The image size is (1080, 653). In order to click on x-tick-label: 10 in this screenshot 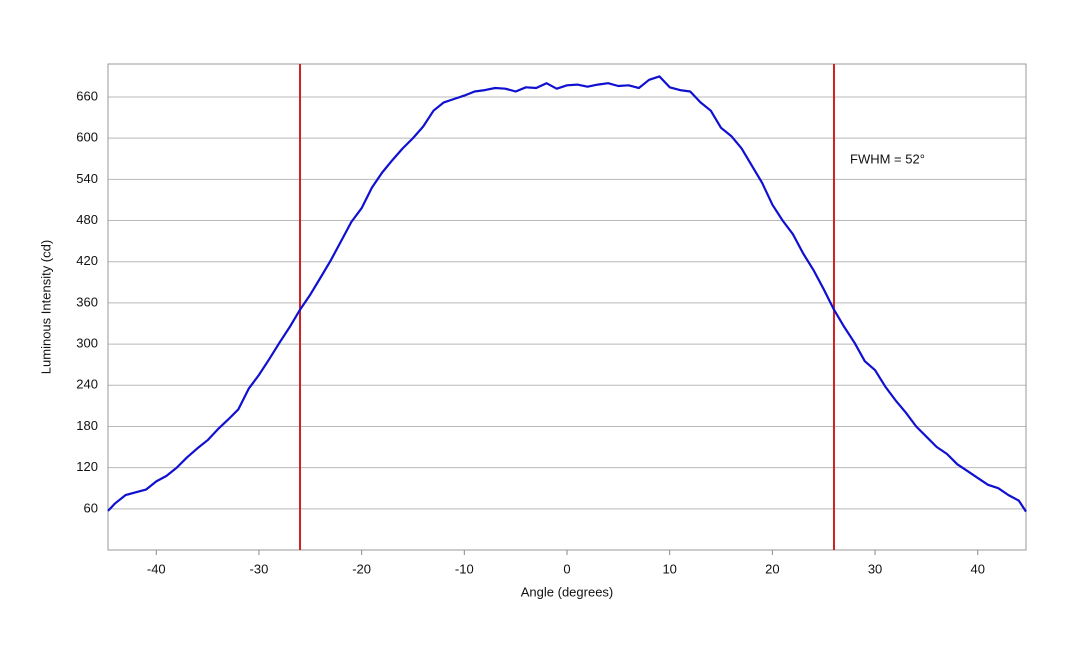, I will do `click(669, 568)`.